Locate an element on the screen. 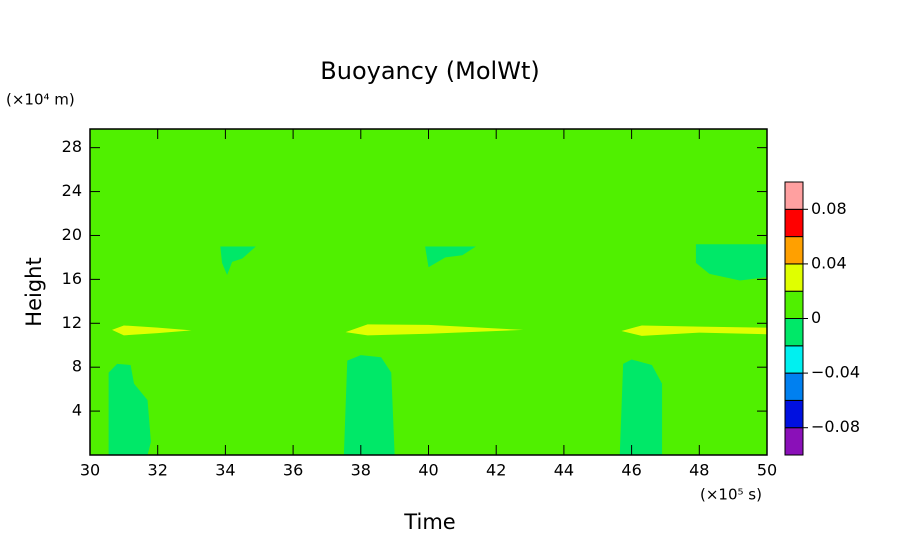  x-tick-label: 46 is located at coordinates (631, 470).